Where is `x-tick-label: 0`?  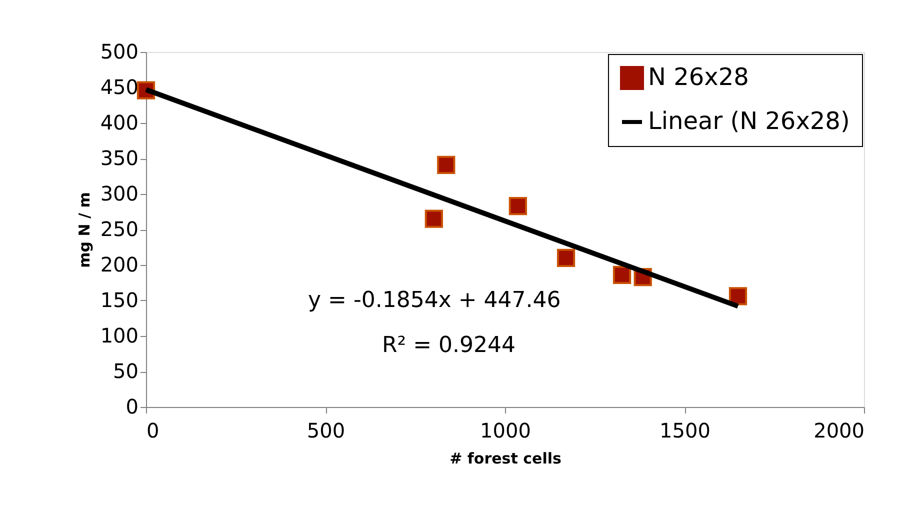
x-tick-label: 0 is located at coordinates (153, 430).